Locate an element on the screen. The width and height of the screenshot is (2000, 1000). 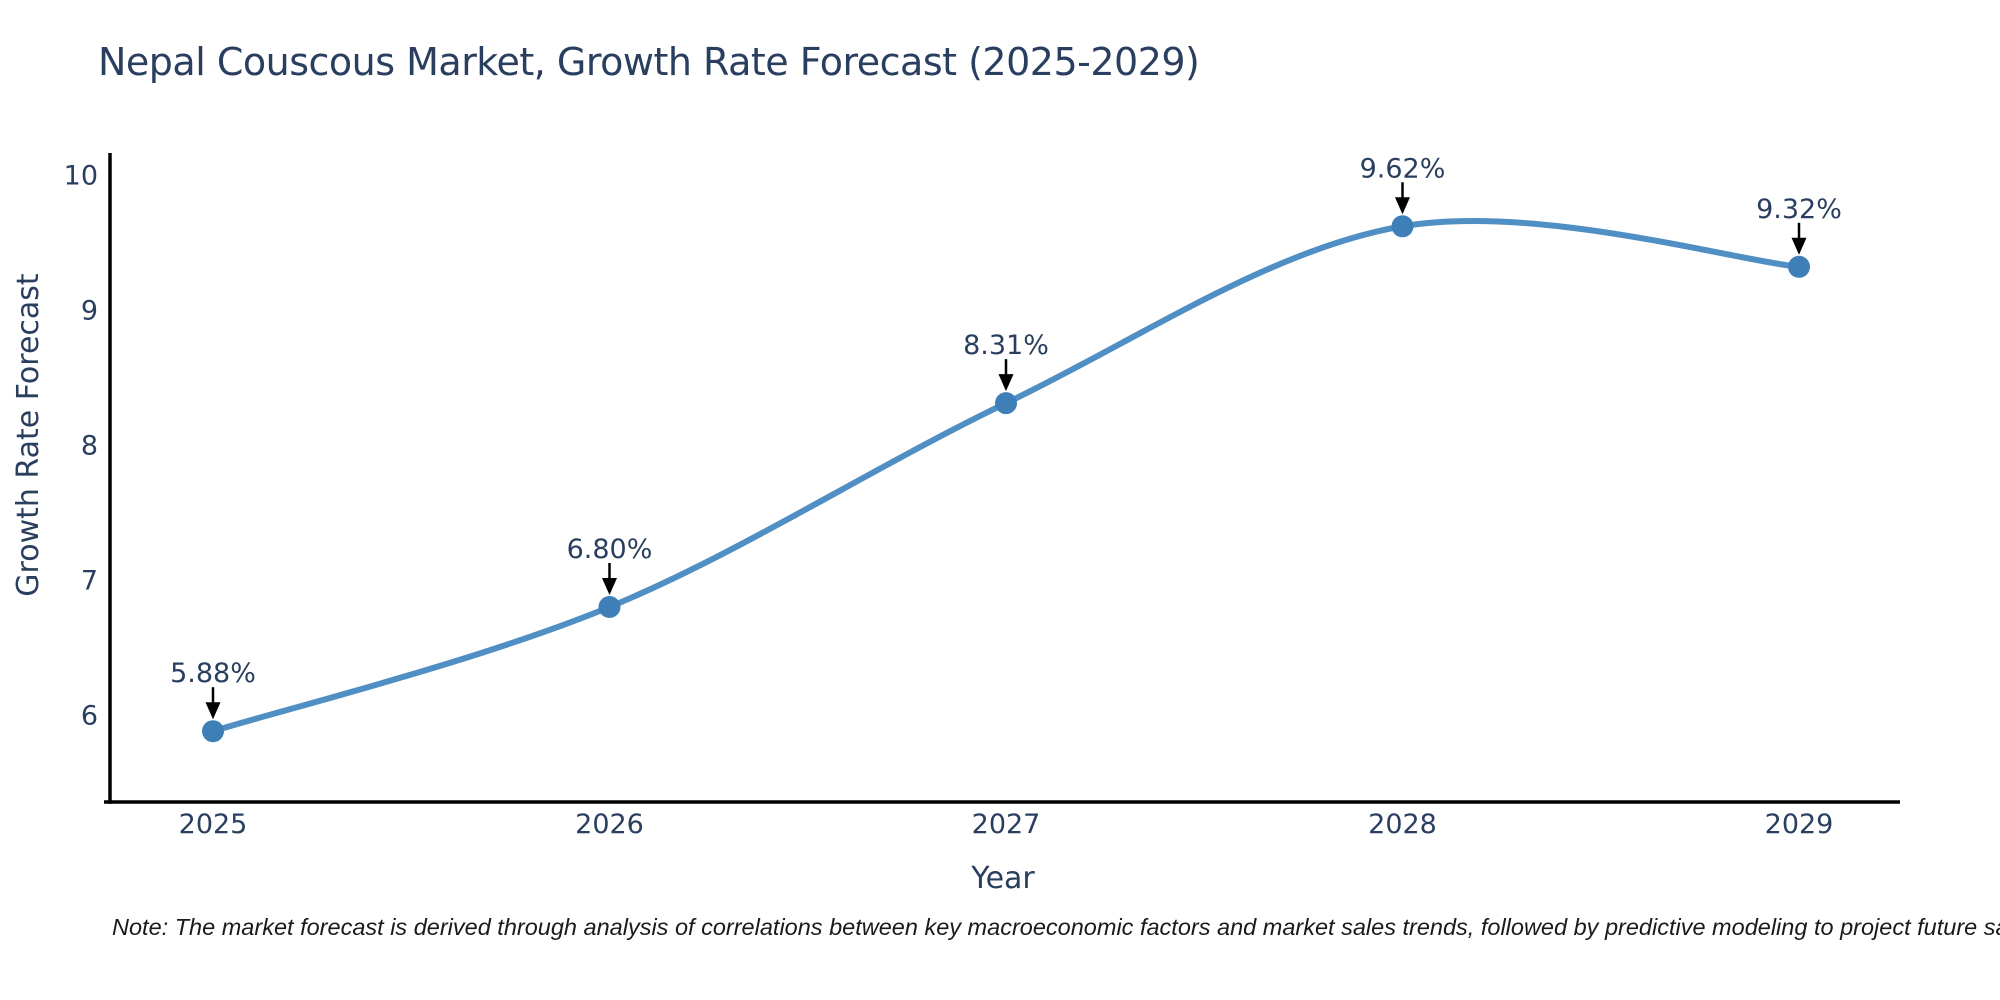
point-annotation: 9.62% is located at coordinates (1403, 184).